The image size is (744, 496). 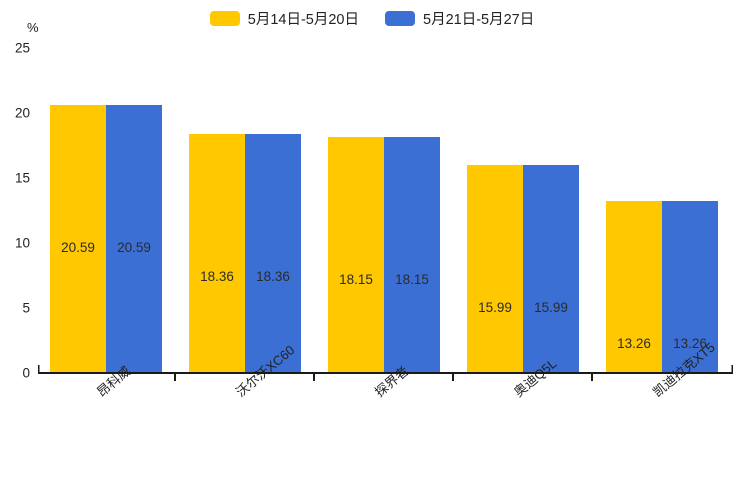 I want to click on chart-legend: 5月14日-5月20日 5月21日-5月27日, so click(x=372, y=18).